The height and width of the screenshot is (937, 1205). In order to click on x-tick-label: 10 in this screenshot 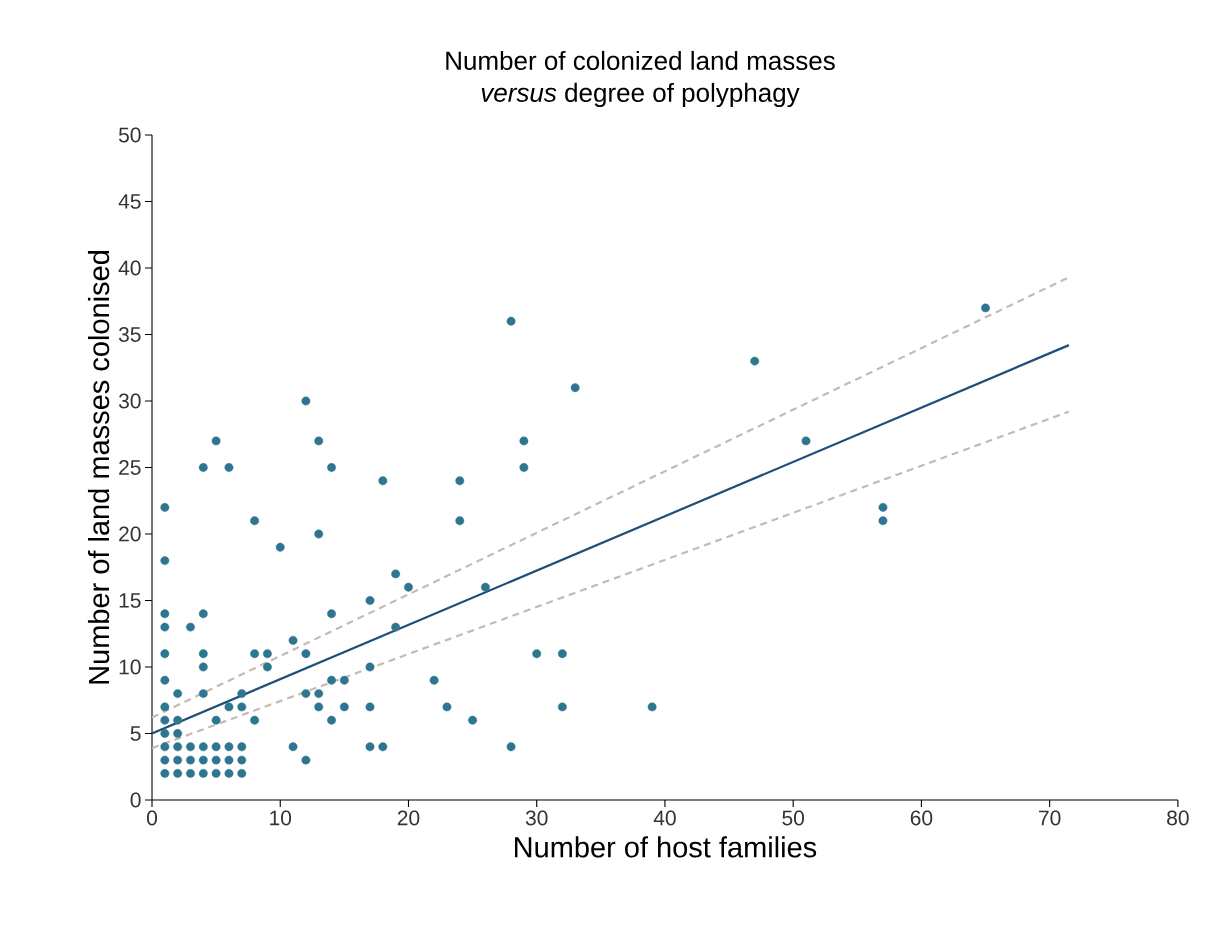, I will do `click(281, 818)`.